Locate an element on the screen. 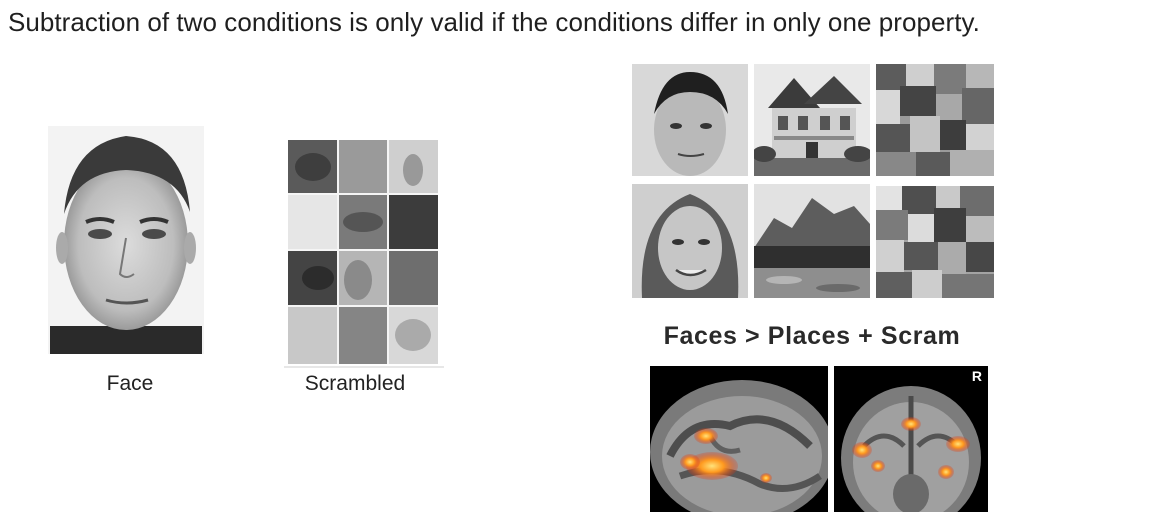 This screenshot has width=1169, height=522. face-photo is located at coordinates (126, 240).